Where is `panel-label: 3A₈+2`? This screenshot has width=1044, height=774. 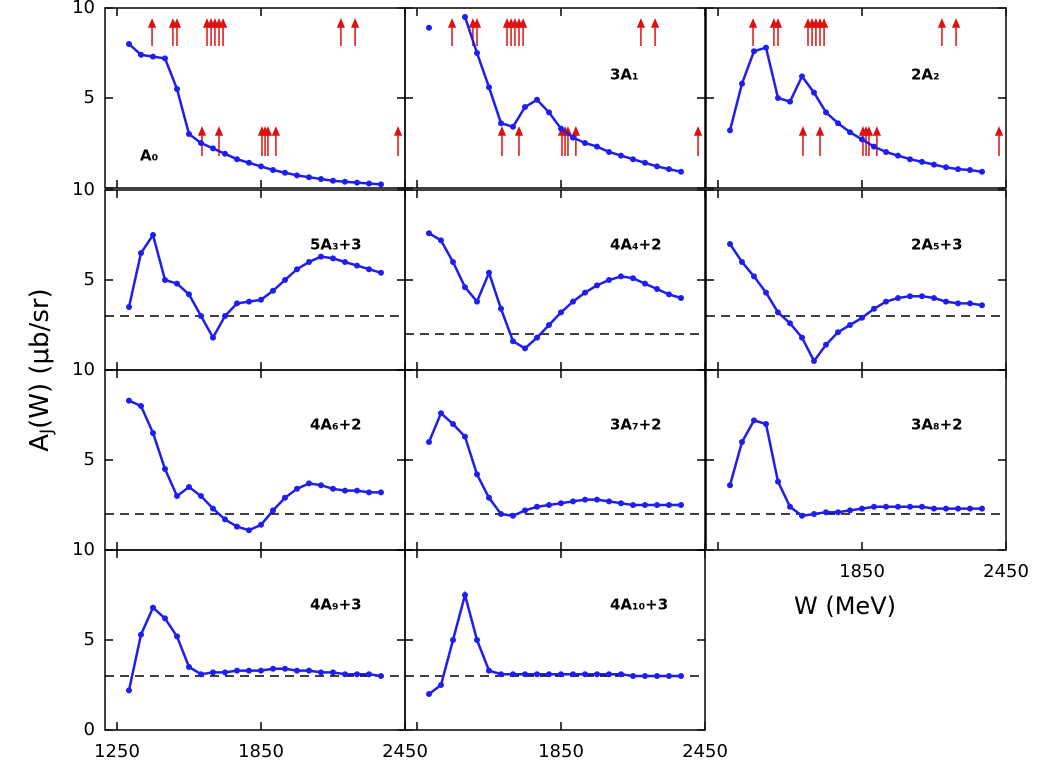 panel-label: 3A₈+2 is located at coordinates (937, 425).